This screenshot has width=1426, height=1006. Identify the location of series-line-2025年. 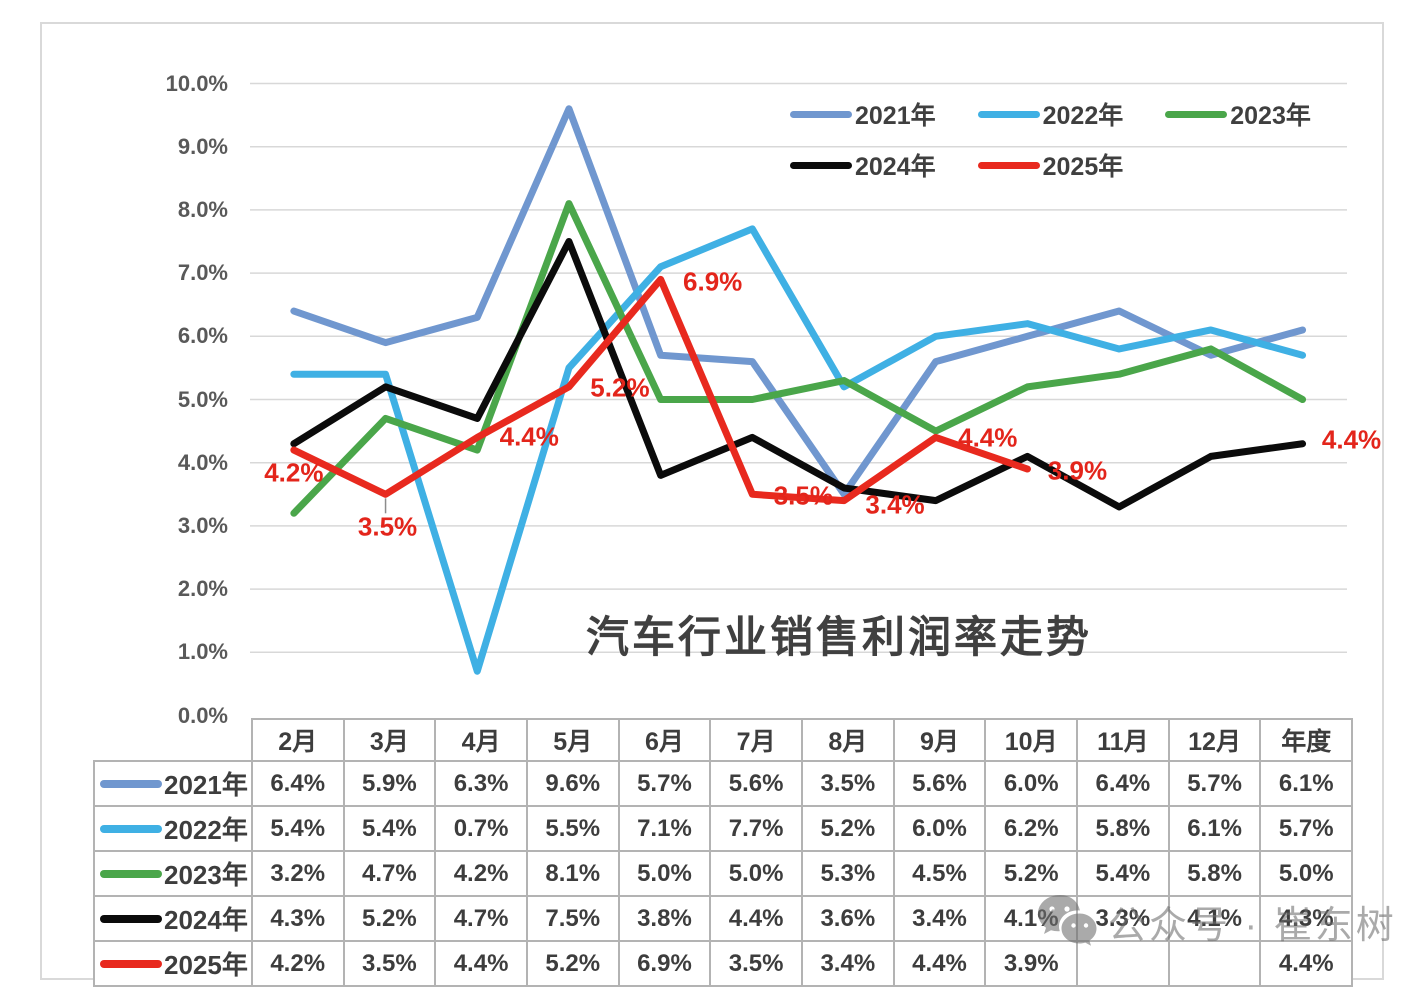
(660, 390).